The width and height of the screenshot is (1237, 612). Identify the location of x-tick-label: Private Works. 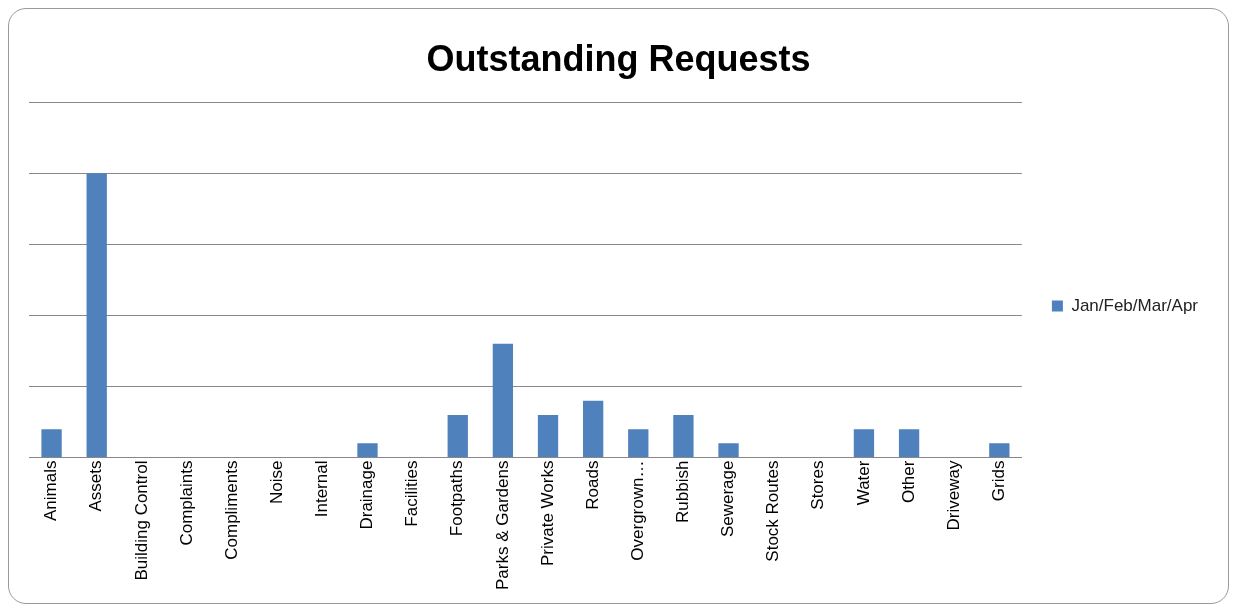
(547, 513).